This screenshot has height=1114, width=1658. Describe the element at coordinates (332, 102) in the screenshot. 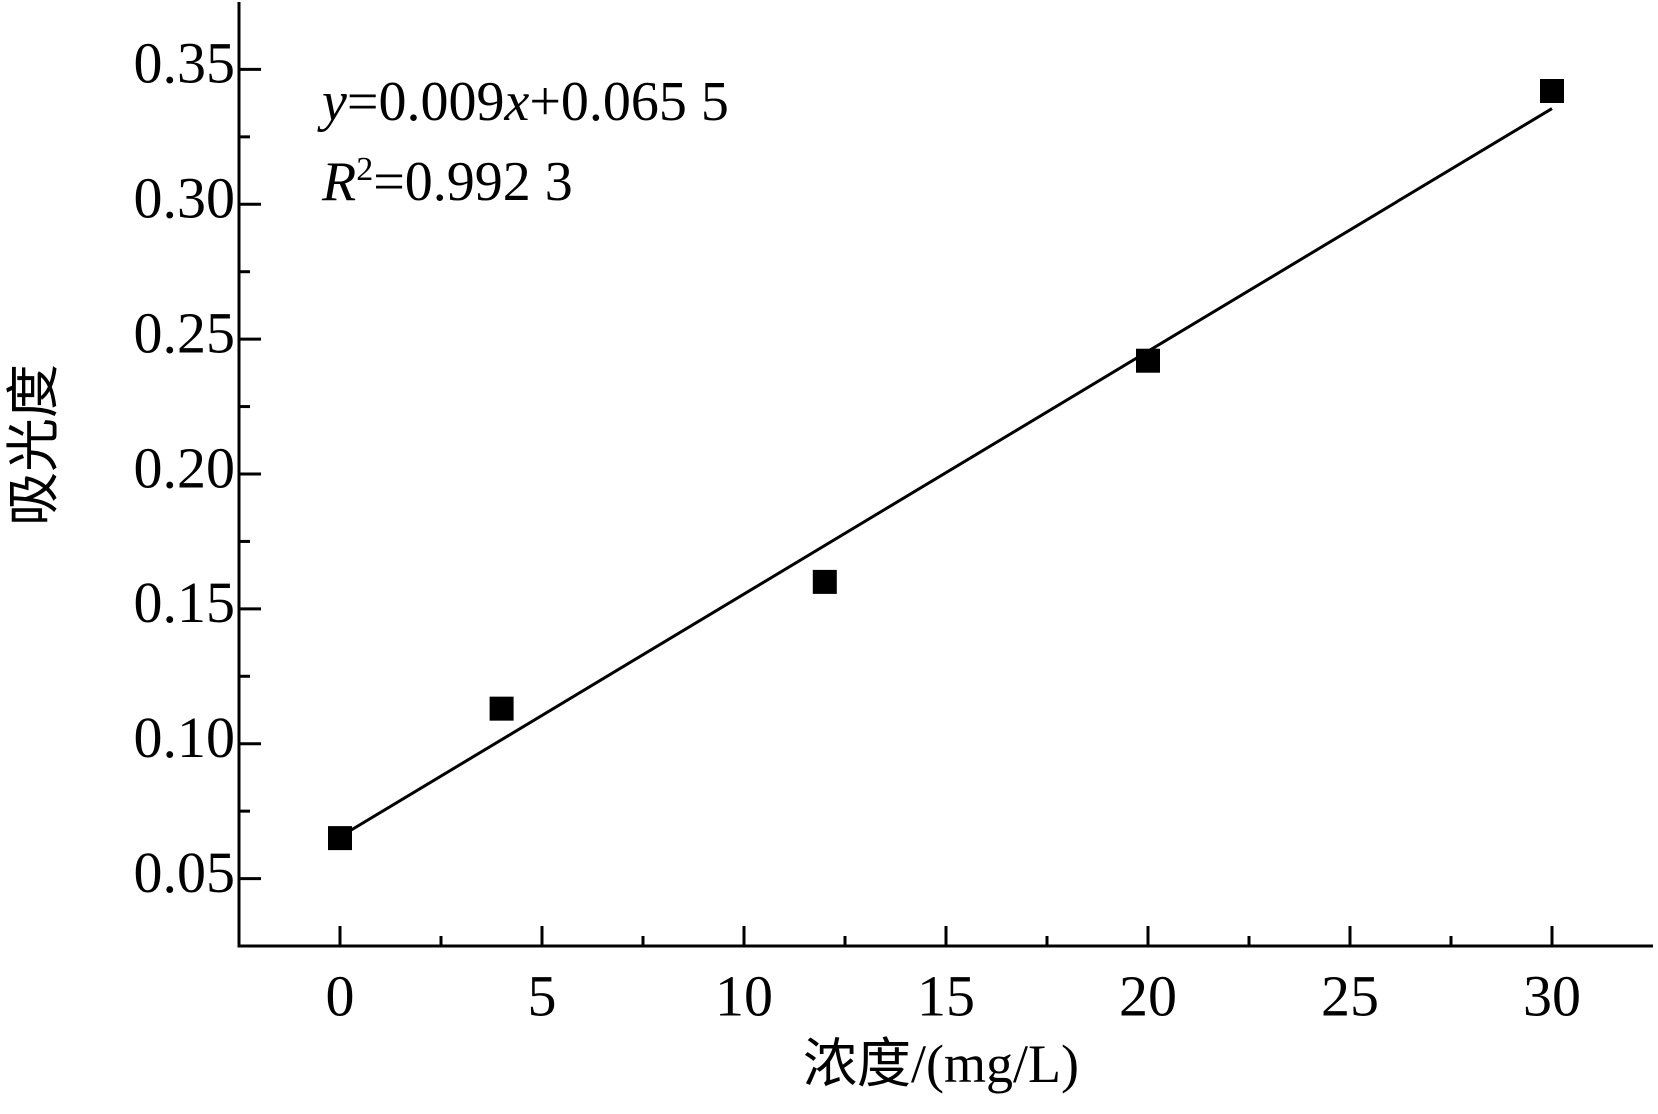

I see `equation-part: y` at that location.